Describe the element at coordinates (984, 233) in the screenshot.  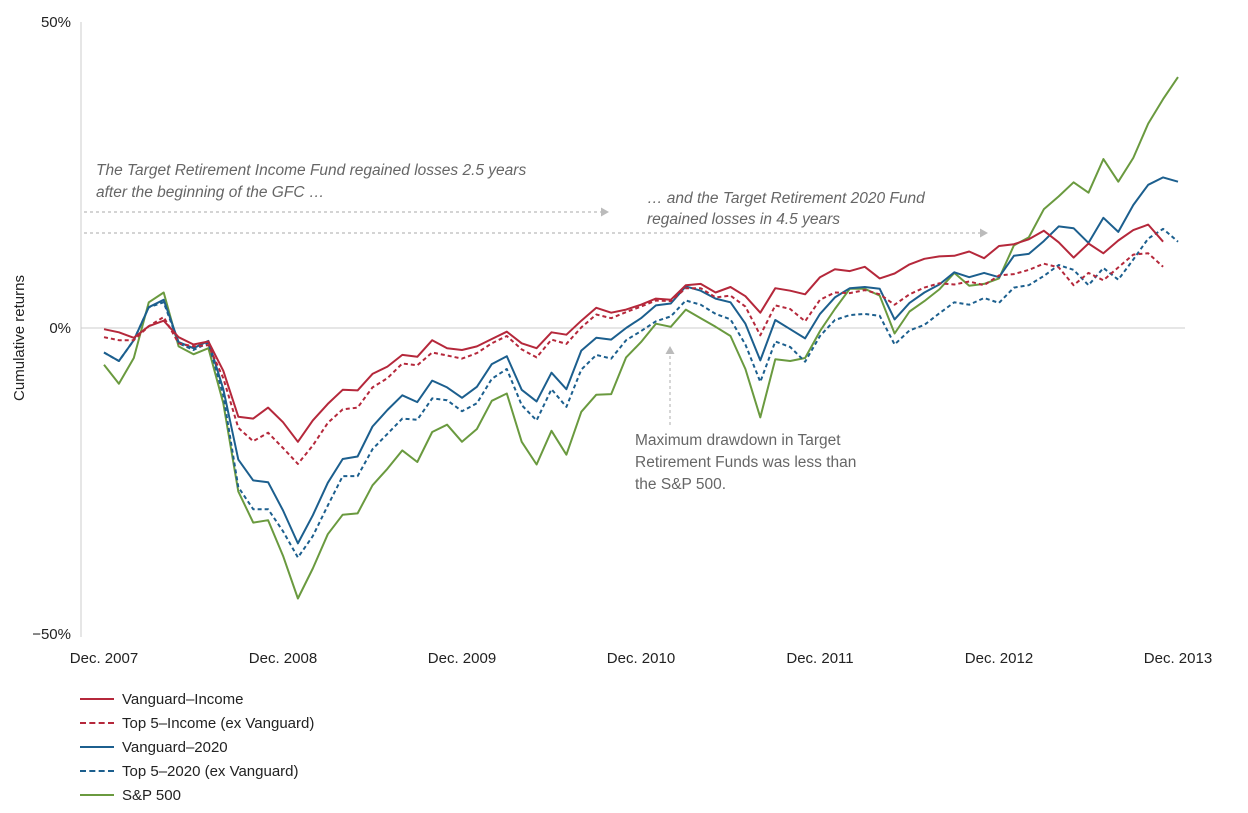
I see `t2020-recovery-arrowhead` at that location.